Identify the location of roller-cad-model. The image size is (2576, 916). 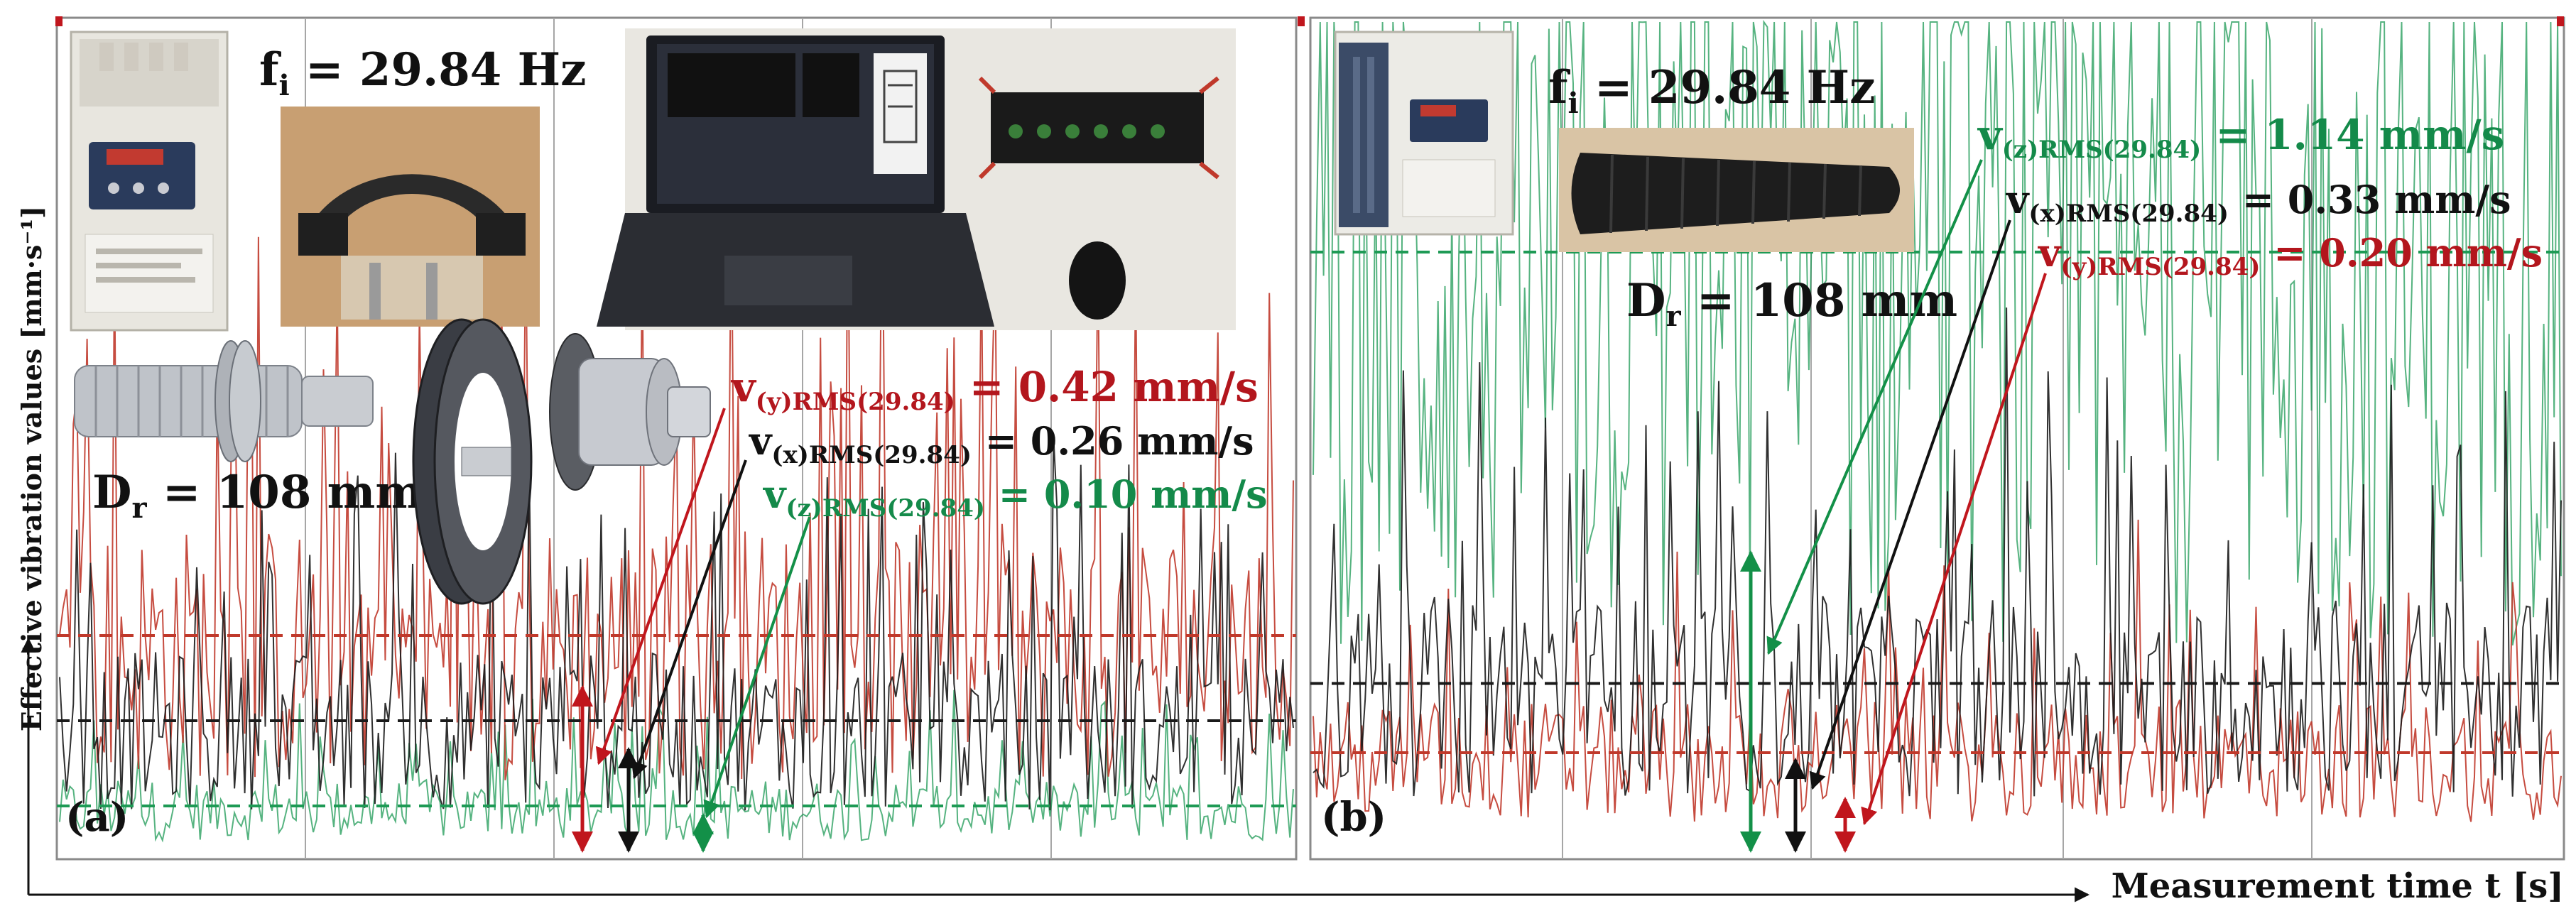
(224, 401).